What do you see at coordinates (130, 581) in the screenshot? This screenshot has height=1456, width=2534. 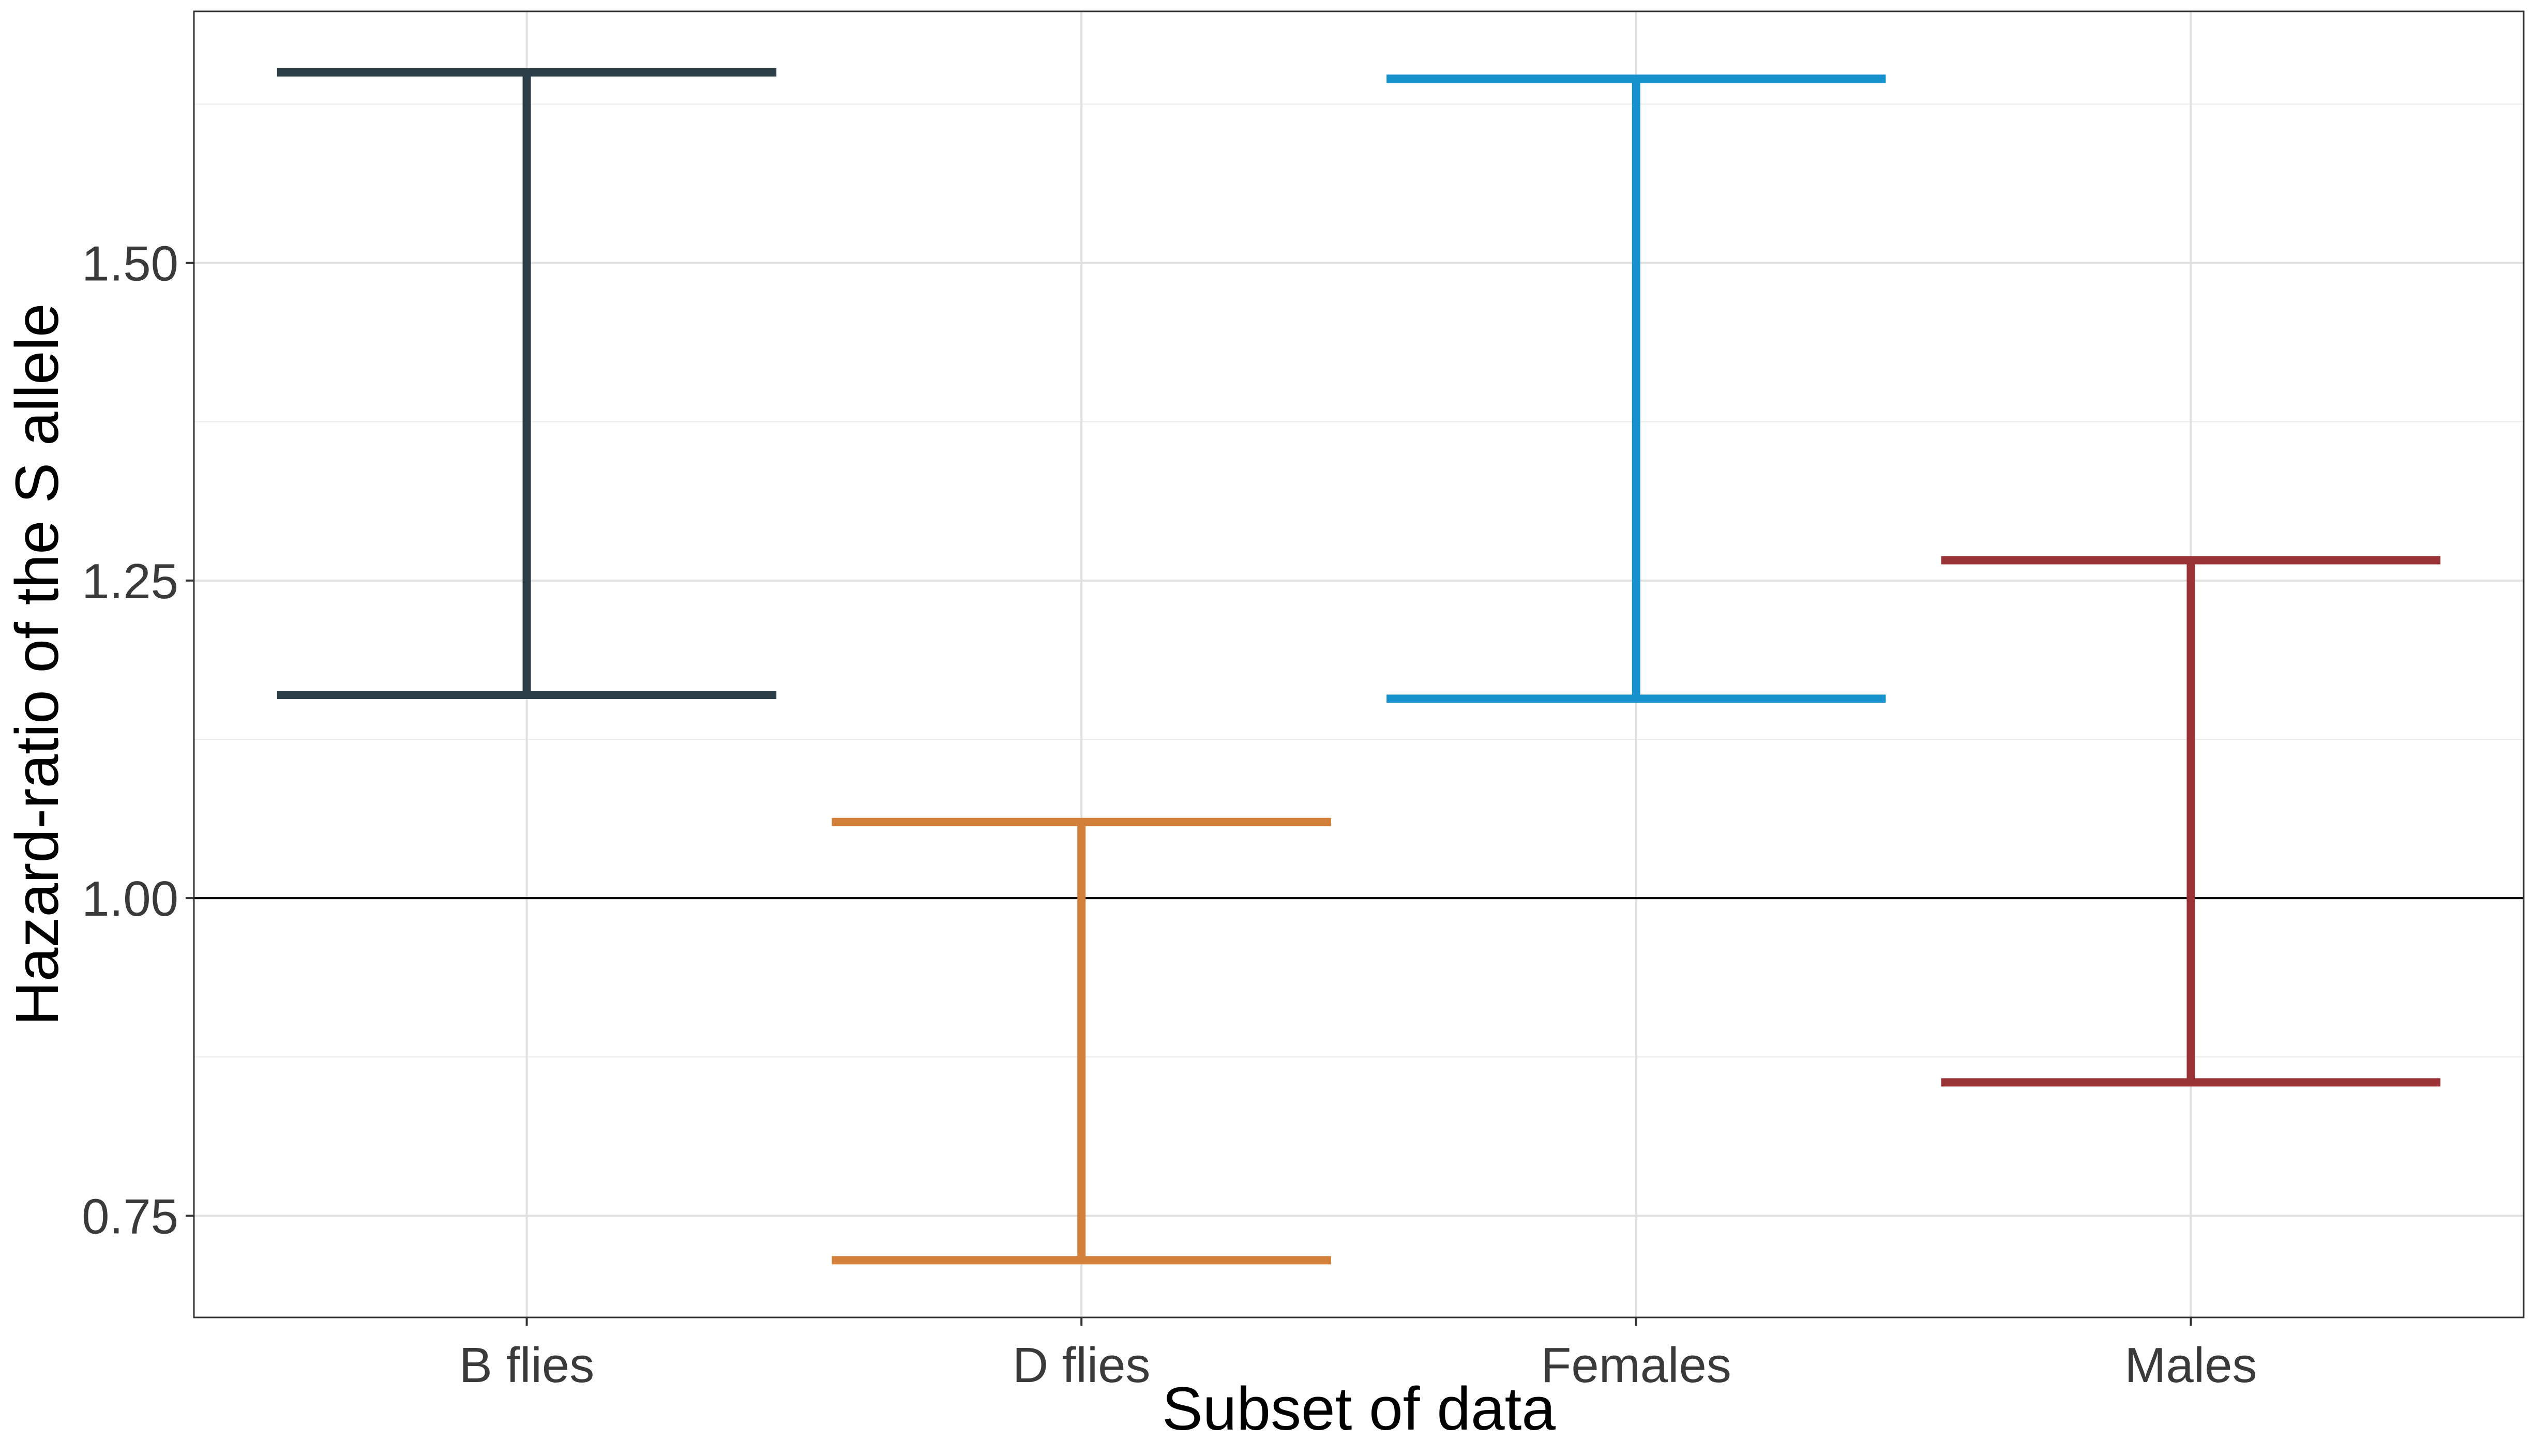 I see `y-tick-label: 1.25` at bounding box center [130, 581].